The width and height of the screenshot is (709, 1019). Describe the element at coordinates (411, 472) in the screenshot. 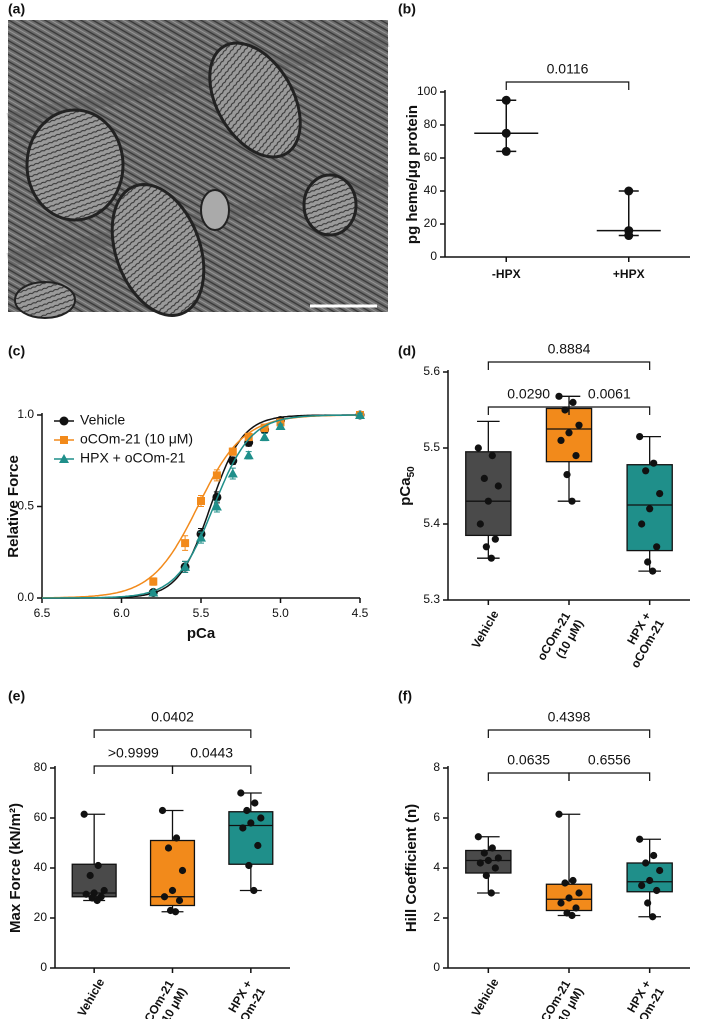

I see `y-axis-title-subscript: 50` at that location.